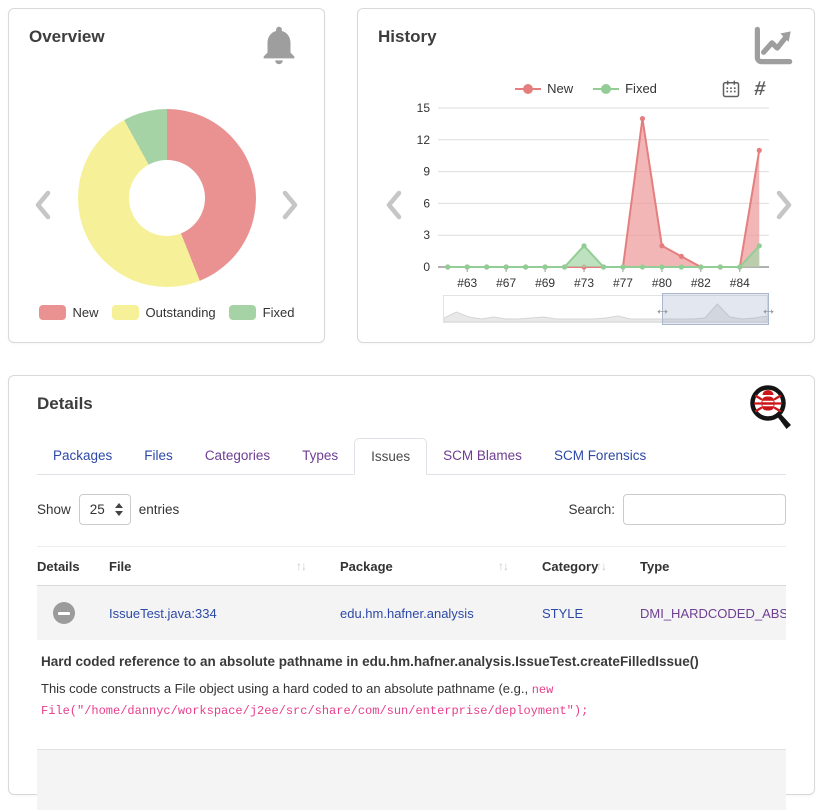 Image resolution: width=823 pixels, height=810 pixels. What do you see at coordinates (208, 566) in the screenshot?
I see `col-header-file: File ↑↓` at bounding box center [208, 566].